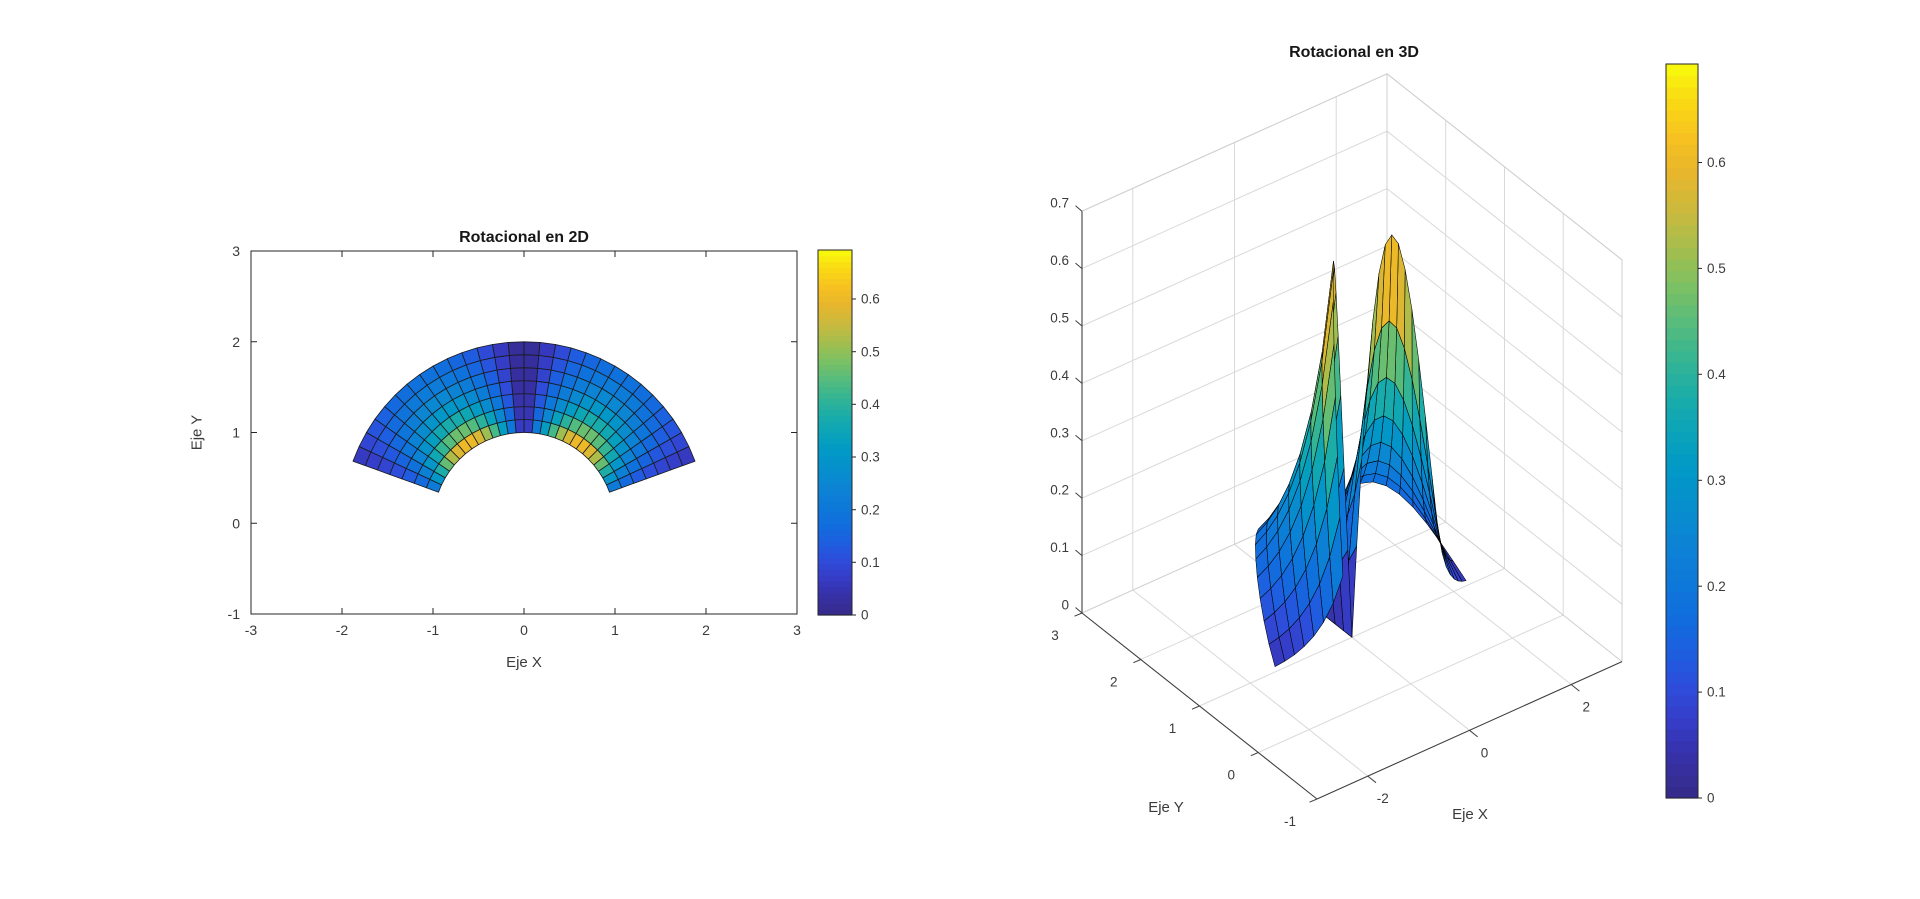  Describe the element at coordinates (433, 630) in the screenshot. I see `plot2d-xtick-label: -1` at that location.